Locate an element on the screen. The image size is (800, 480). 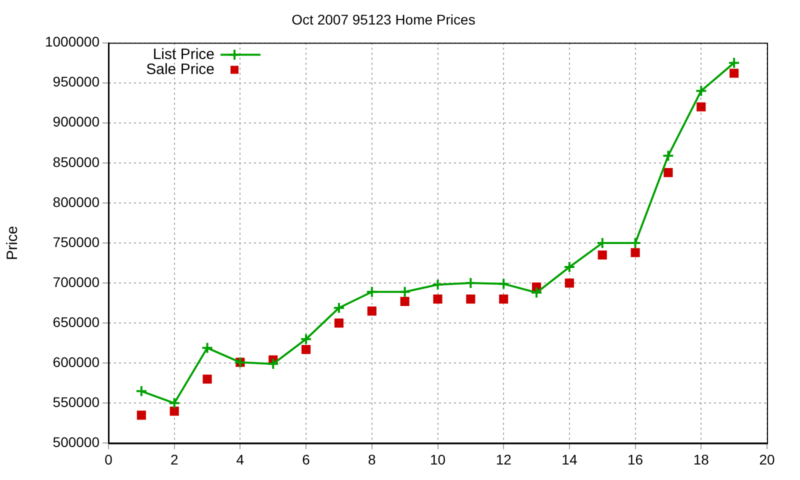
y-tick-label: 650000 is located at coordinates (76, 322).